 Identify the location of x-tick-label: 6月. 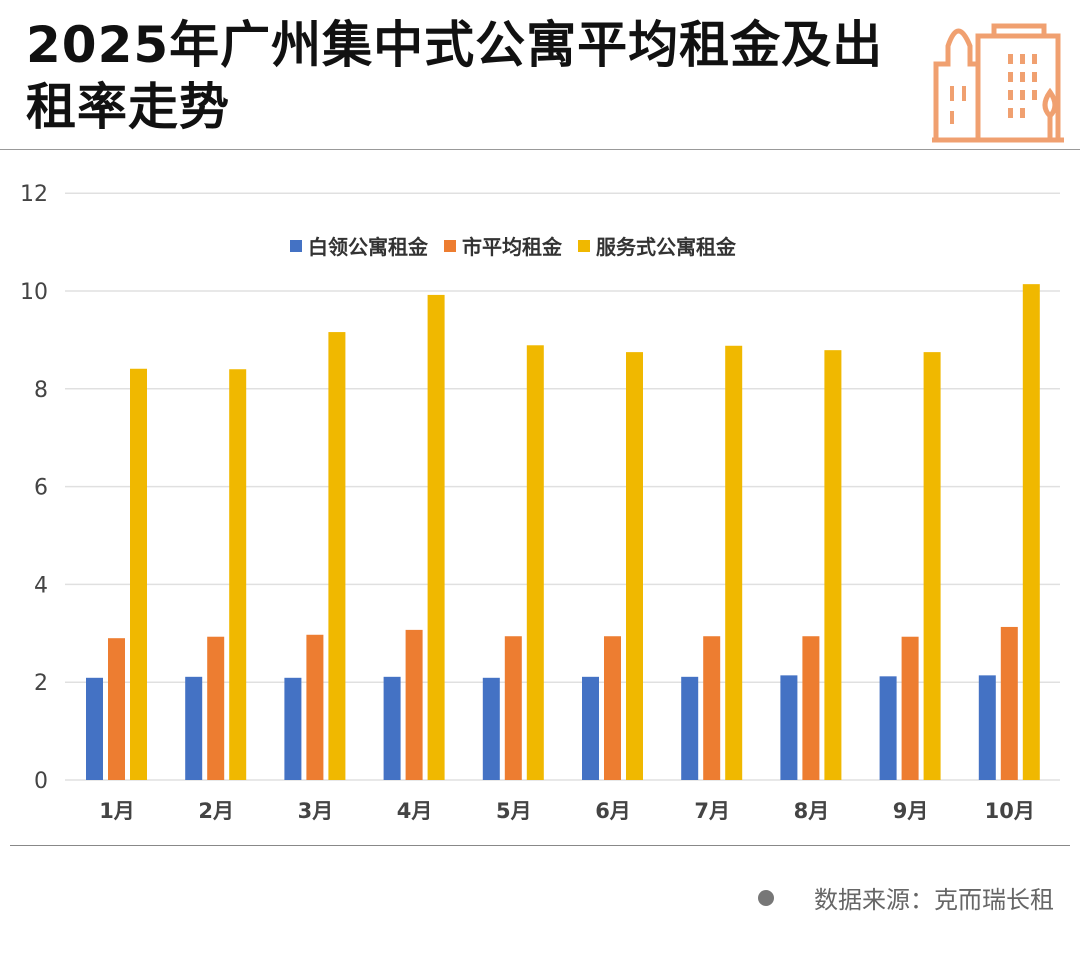
(613, 811).